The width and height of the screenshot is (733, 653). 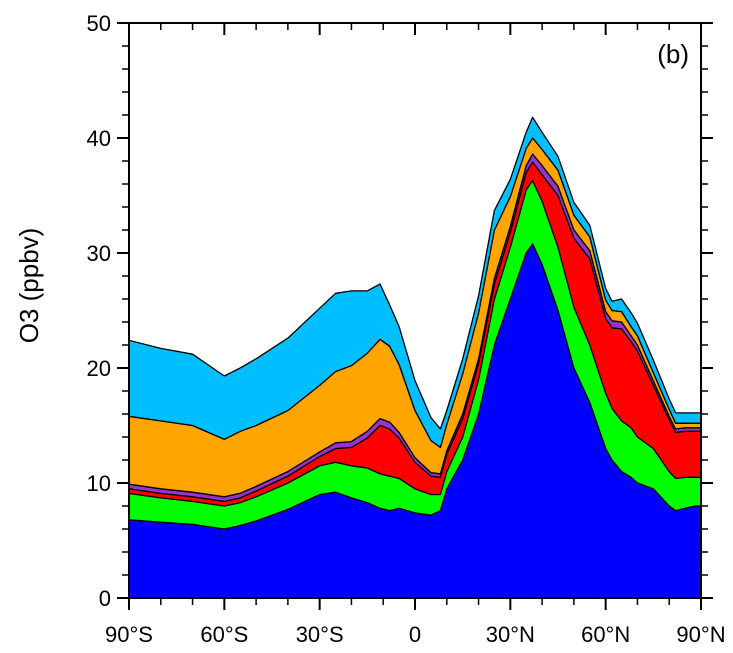 I want to click on x-tick-label: 90°S, so click(x=129, y=634).